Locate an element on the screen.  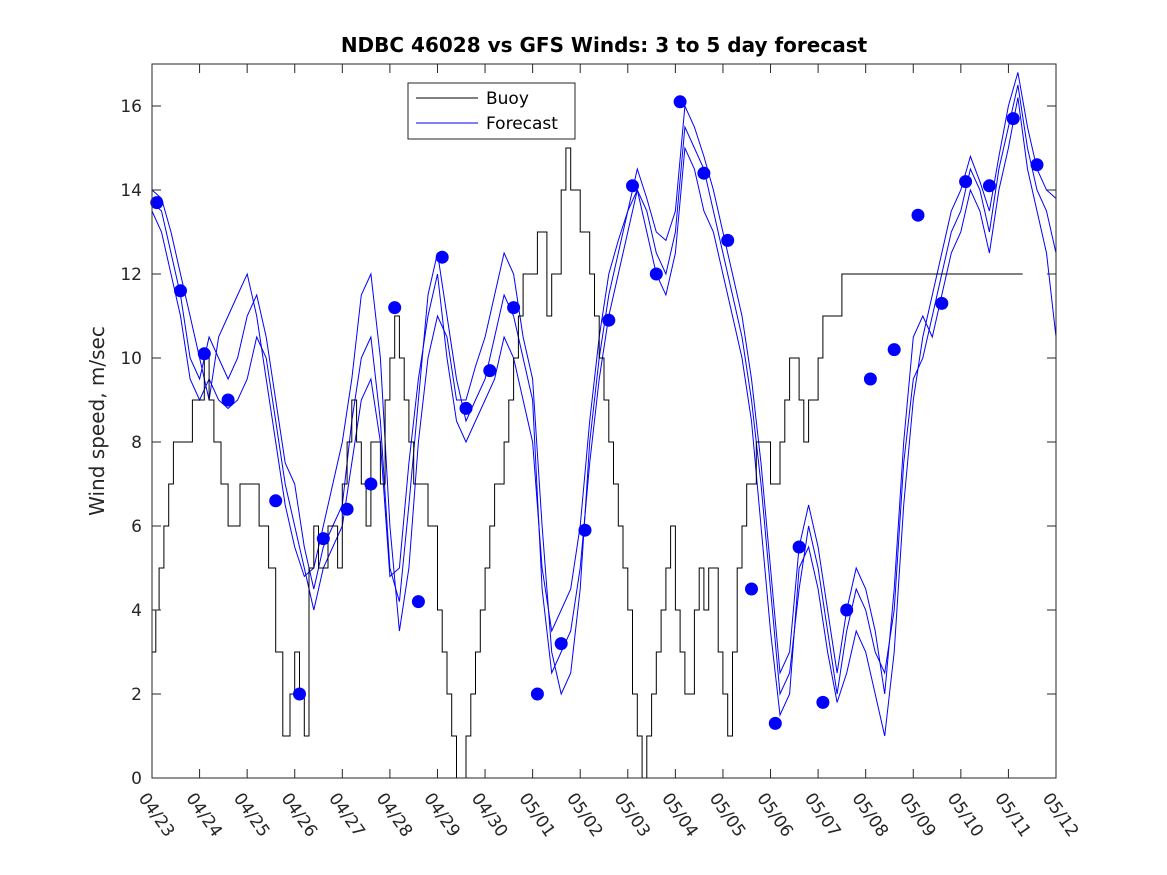
y-tick-label: 10 is located at coordinates (131, 359).